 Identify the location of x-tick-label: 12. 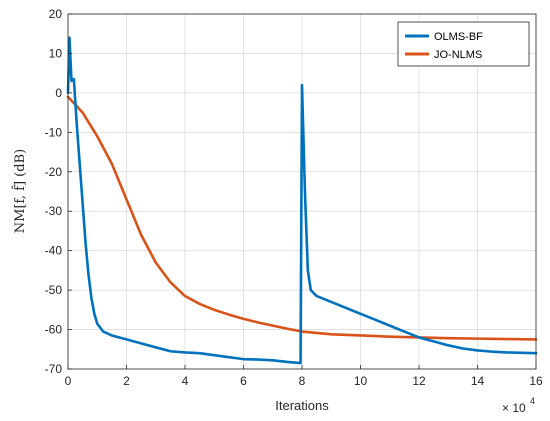
(419, 381).